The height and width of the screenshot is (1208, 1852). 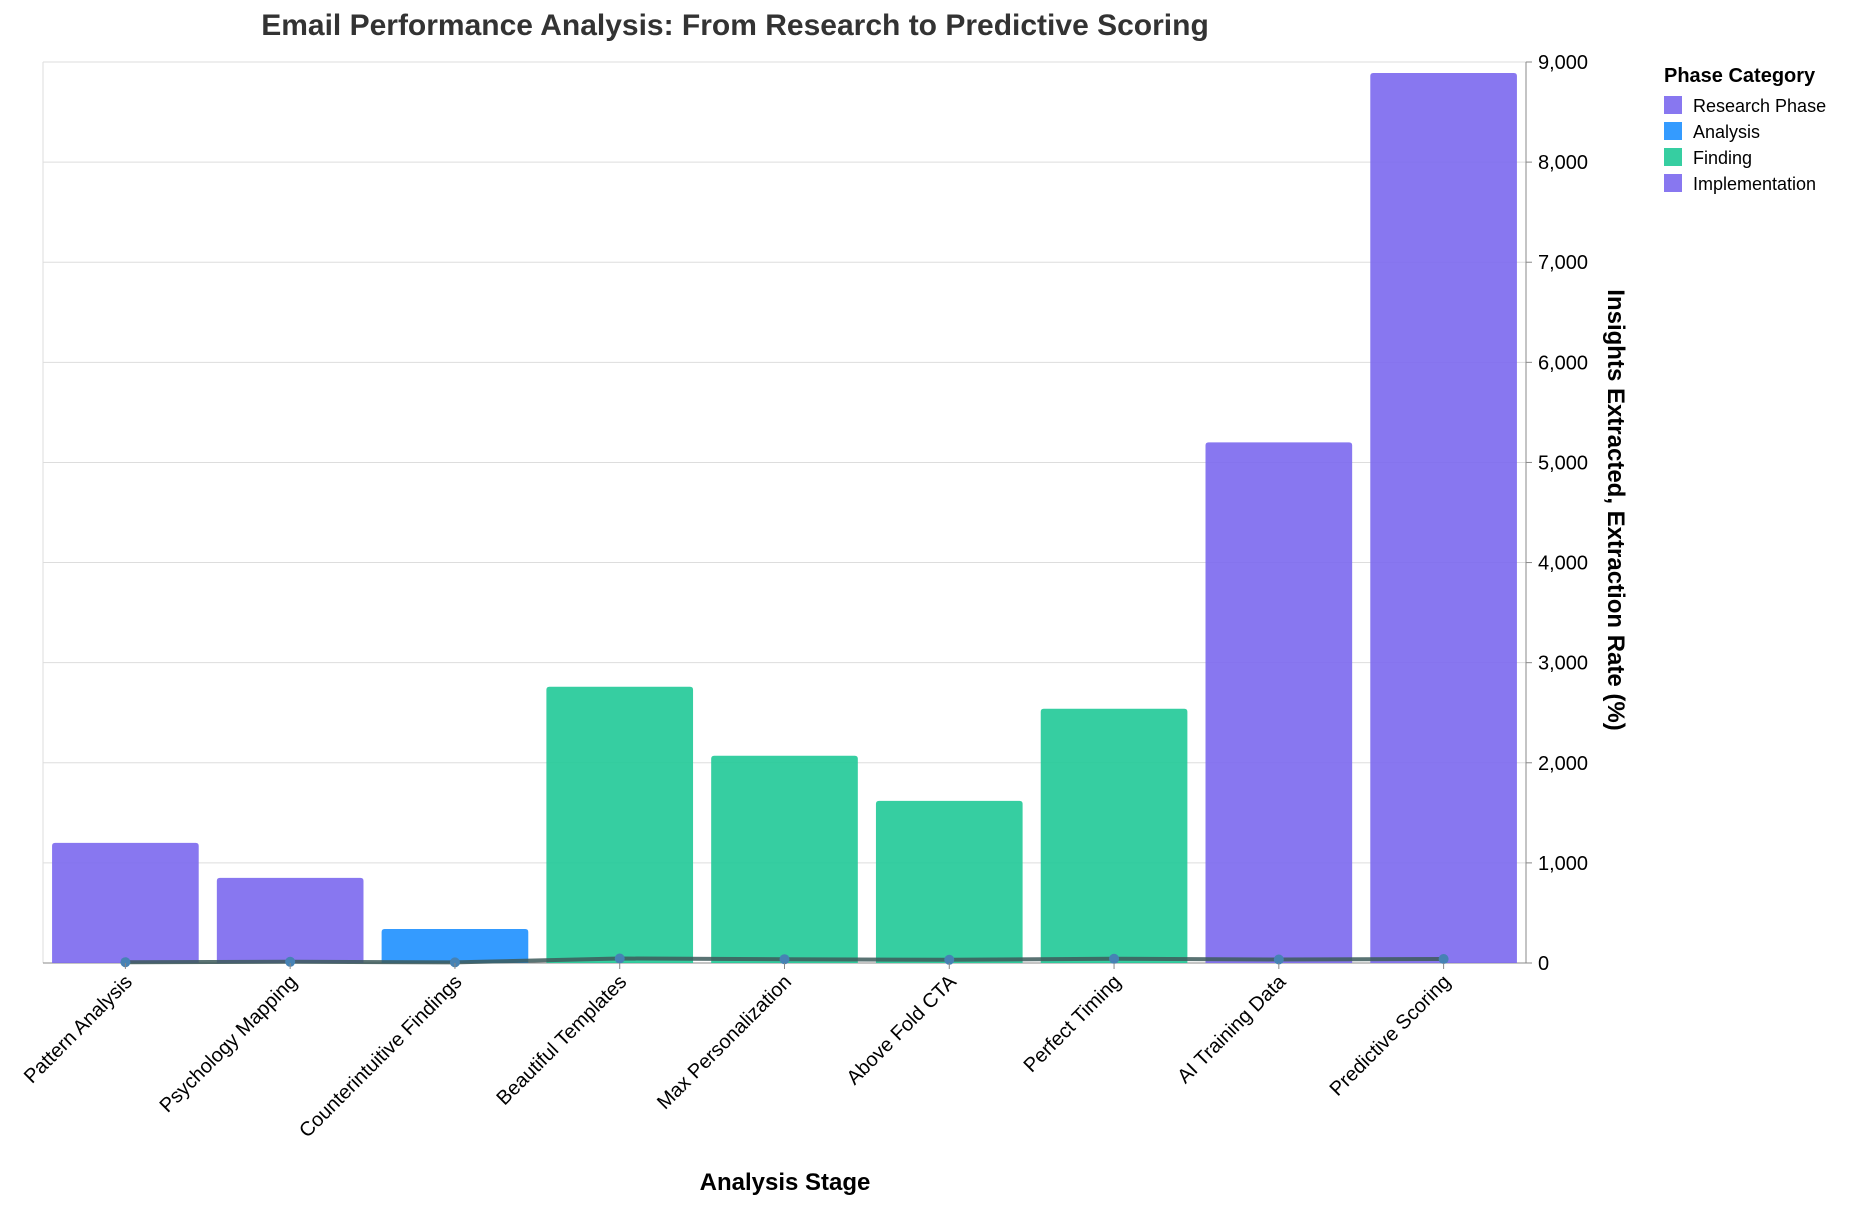 What do you see at coordinates (902, 1030) in the screenshot?
I see `x-tick-label: Above Fold CTA` at bounding box center [902, 1030].